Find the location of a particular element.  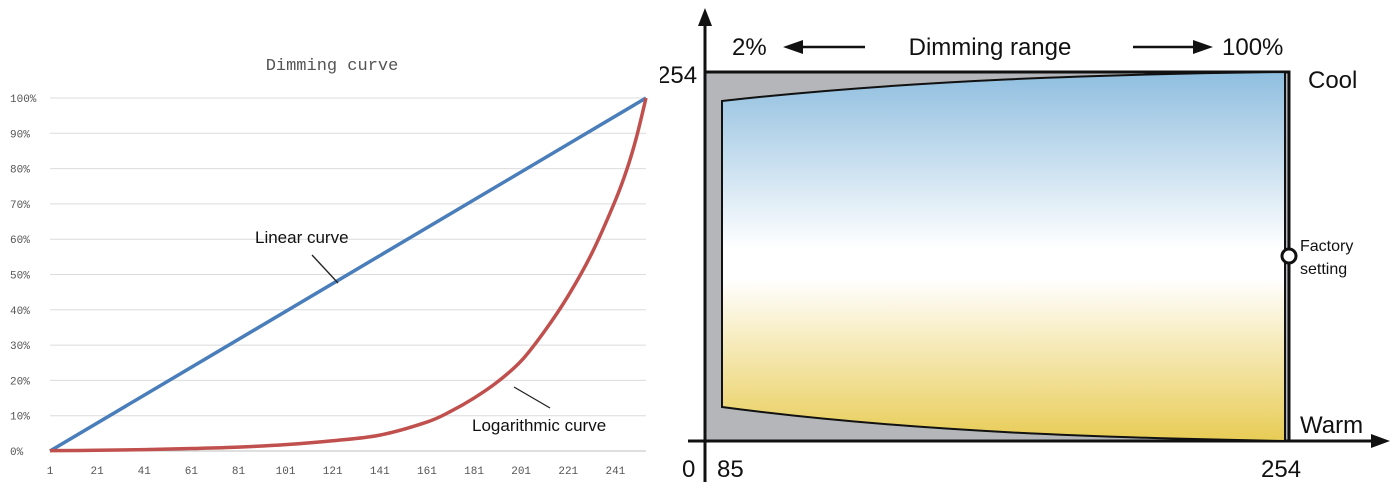

x-tick-label: 81 is located at coordinates (239, 472).